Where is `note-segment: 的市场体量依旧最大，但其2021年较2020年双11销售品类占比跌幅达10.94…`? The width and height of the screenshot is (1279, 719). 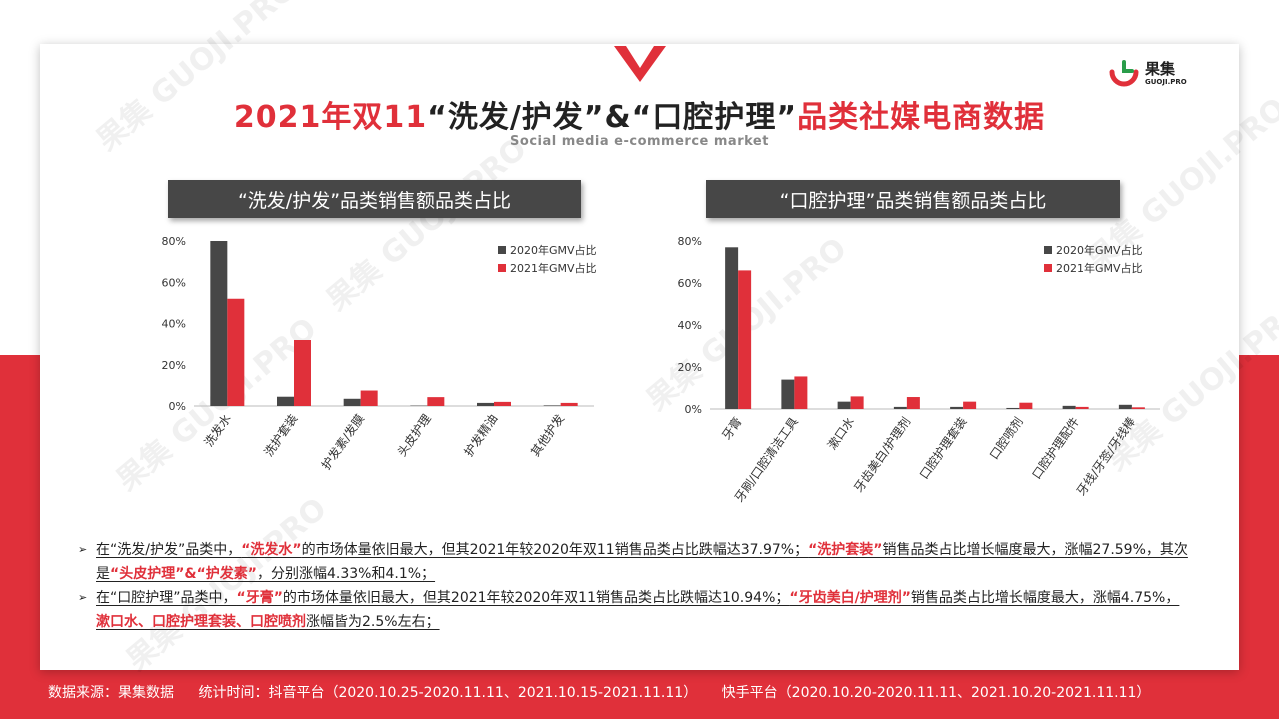 note-segment: 的市场体量依旧最大，但其2021年较2020年双11销售品类占比跌幅达10.94… is located at coordinates (536, 598).